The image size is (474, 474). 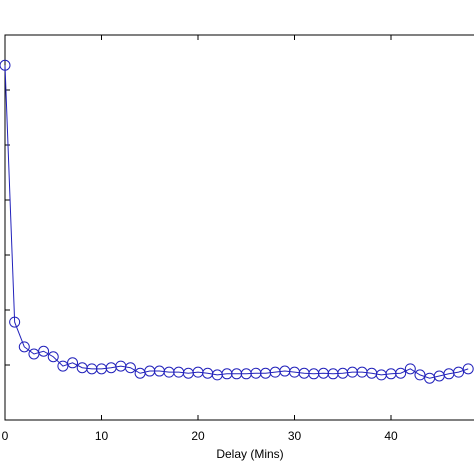 What do you see at coordinates (5, 436) in the screenshot?
I see `x-tick-label: 0` at bounding box center [5, 436].